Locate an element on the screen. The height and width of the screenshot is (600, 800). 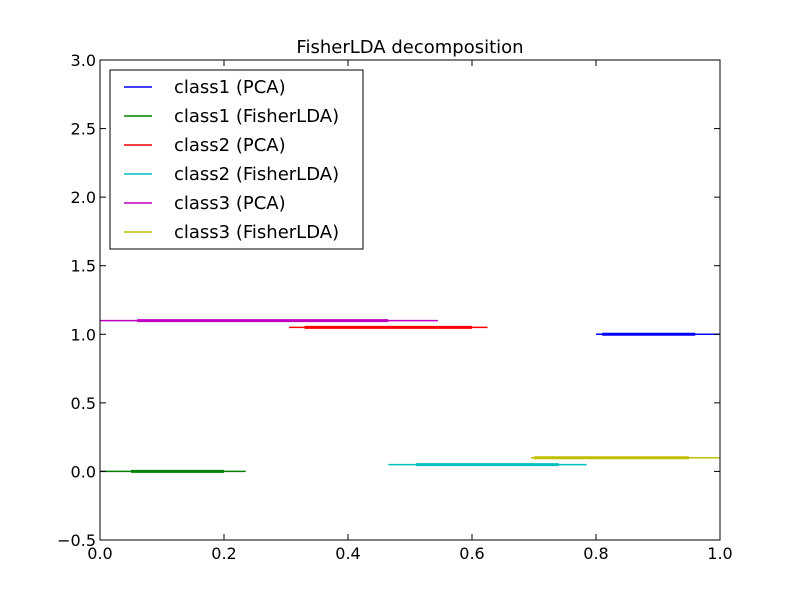
legend-label-6: class3 (FisherLDA) is located at coordinates (256, 232).